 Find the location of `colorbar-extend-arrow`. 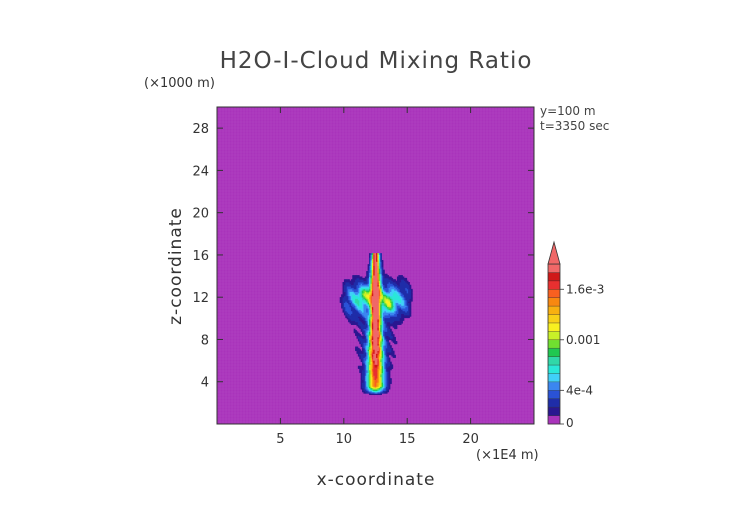

colorbar-extend-arrow is located at coordinates (554, 252).